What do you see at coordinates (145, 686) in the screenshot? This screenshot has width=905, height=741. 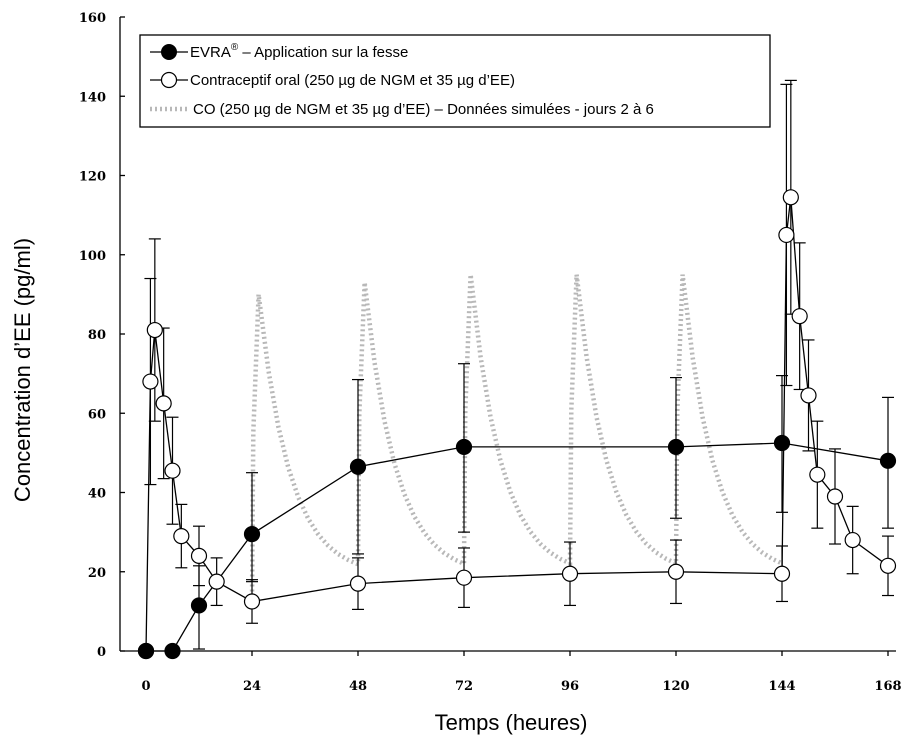 I see `x-tick-label: 0` at bounding box center [145, 686].